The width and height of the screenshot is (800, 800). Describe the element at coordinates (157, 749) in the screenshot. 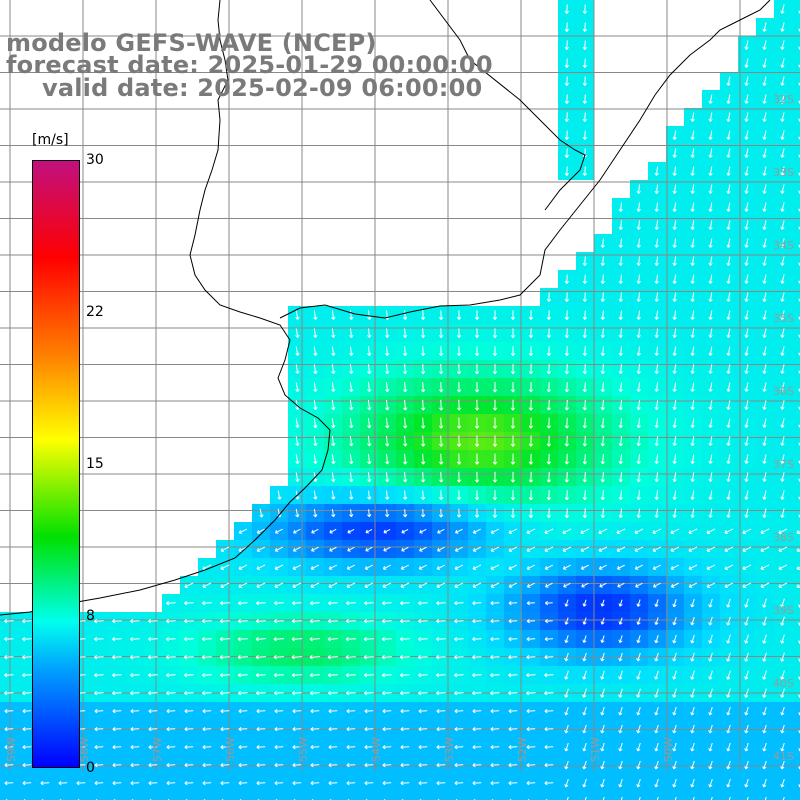

I see `longitude-label: 57W` at that location.